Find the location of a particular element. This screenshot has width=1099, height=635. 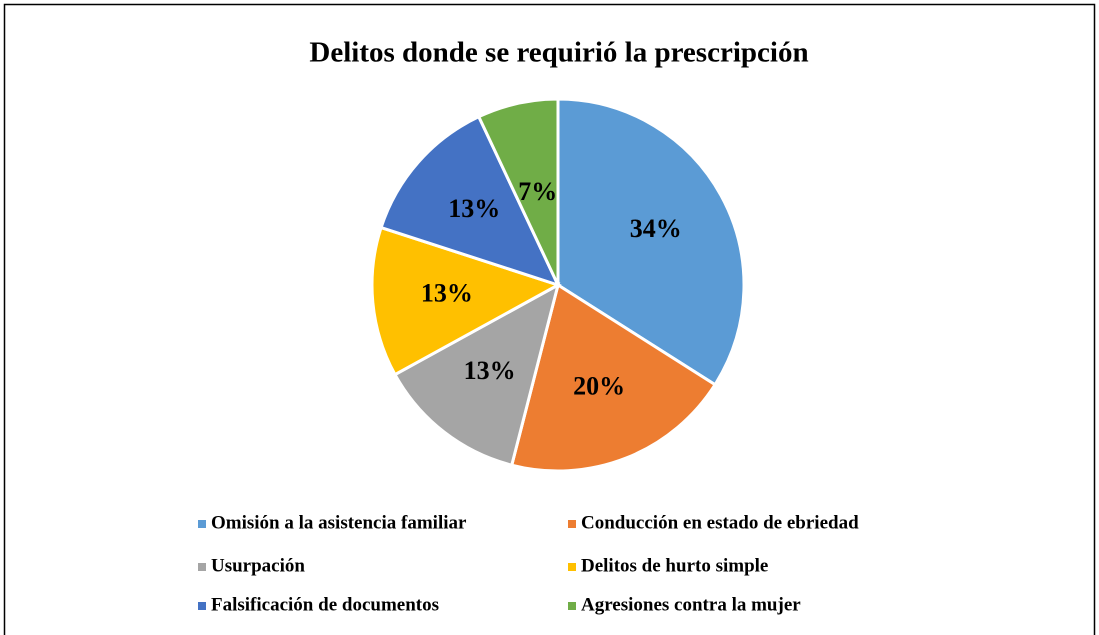

legend-label: Agresiones contra la mujer is located at coordinates (691, 604).